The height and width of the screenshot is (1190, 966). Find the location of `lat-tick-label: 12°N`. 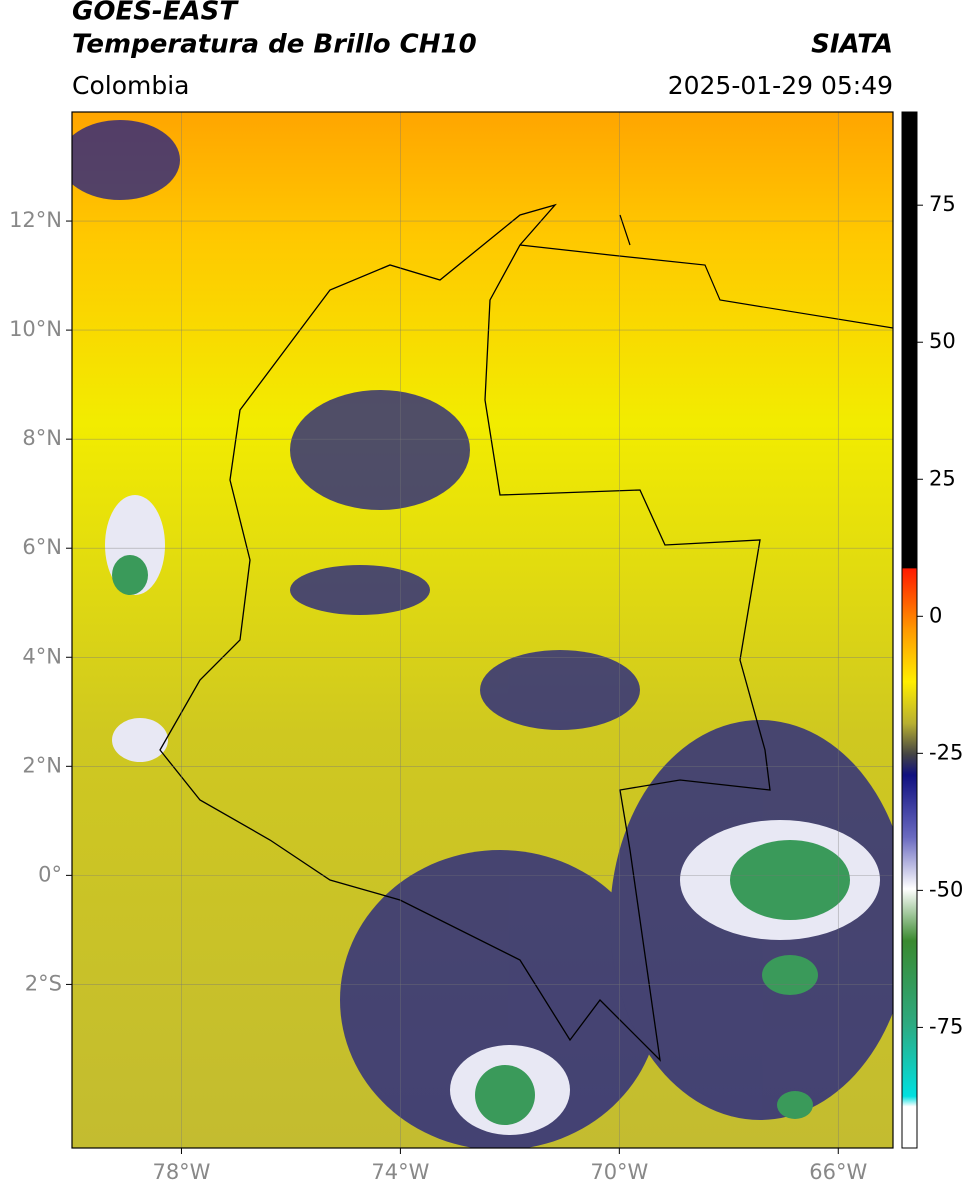

lat-tick-label: 12°N is located at coordinates (35, 220).